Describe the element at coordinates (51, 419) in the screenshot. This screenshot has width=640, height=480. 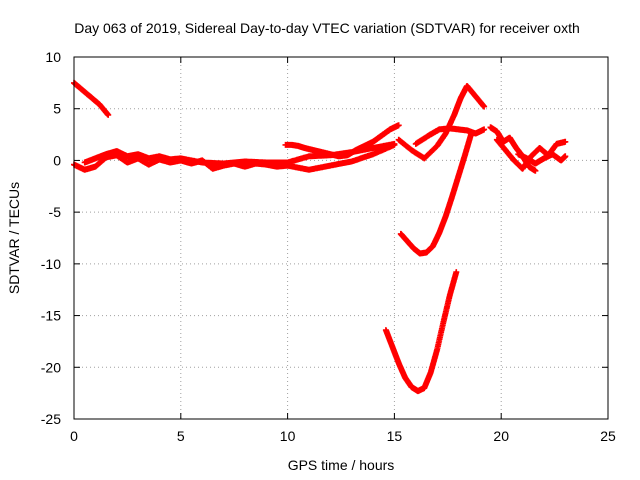
I see `y-tick-label: -25` at that location.